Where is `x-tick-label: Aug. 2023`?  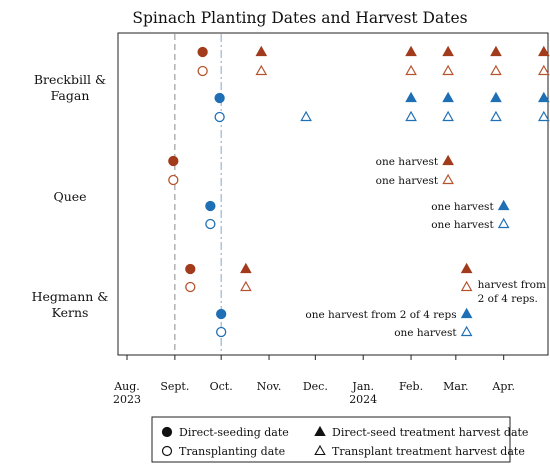 x-tick-label: Aug. 2023 is located at coordinates (127, 393).